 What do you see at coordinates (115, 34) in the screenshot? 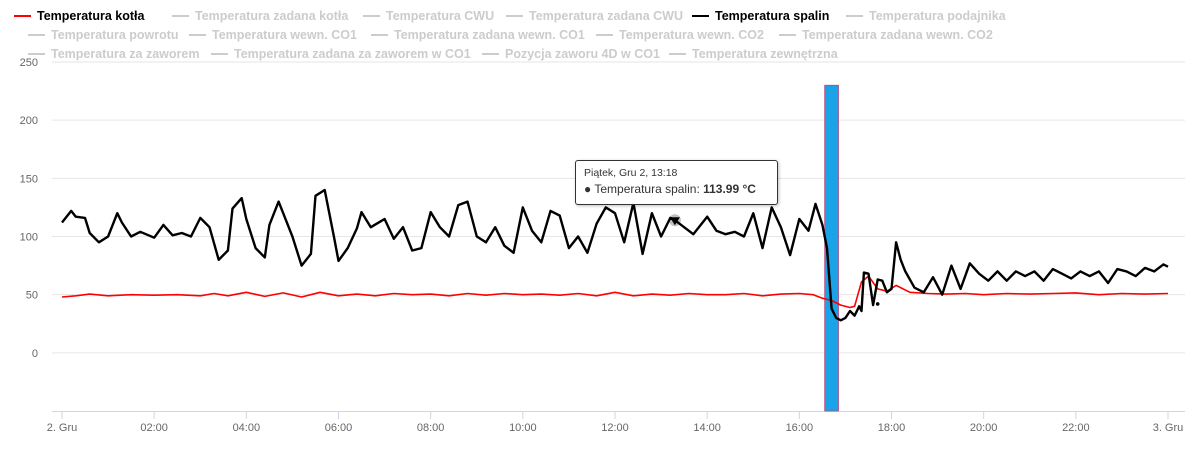
I see `legend-label: Temperatura powrotu` at bounding box center [115, 34].